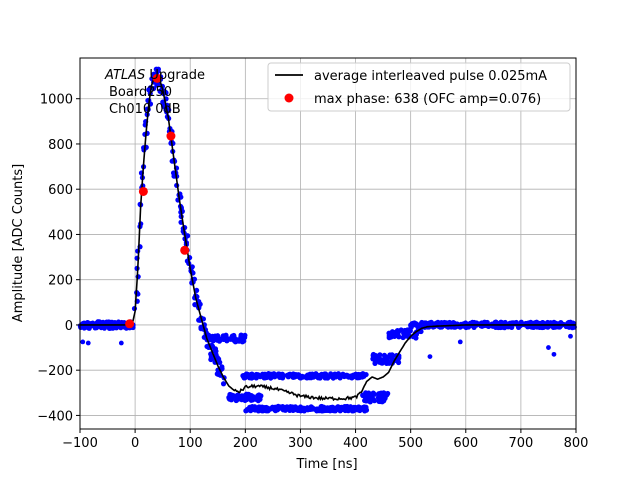 The width and height of the screenshot is (640, 480). What do you see at coordinates (135, 443) in the screenshot?
I see `x-tick-label: 0` at bounding box center [135, 443].